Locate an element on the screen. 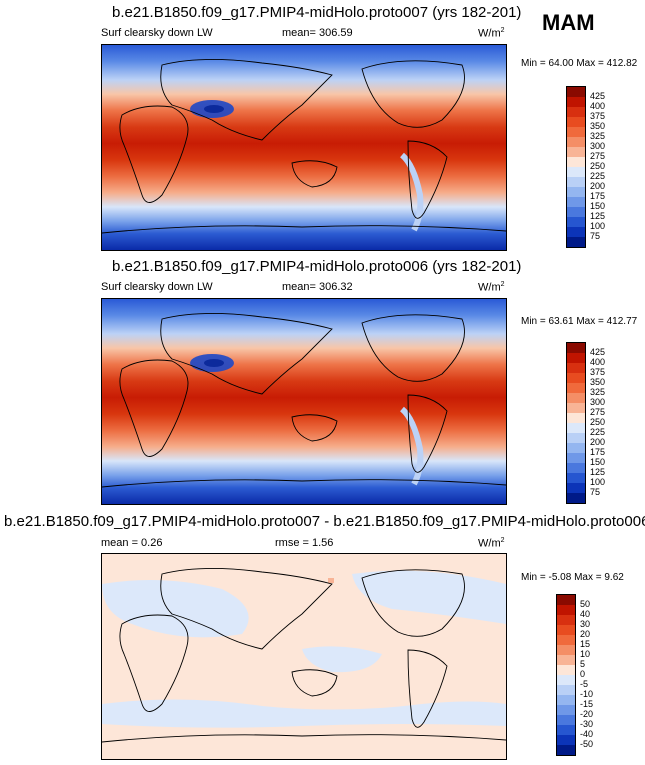 Image resolution: width=645 pixels, height=765 pixels. panel2-colorbar-swatches is located at coordinates (576, 423).